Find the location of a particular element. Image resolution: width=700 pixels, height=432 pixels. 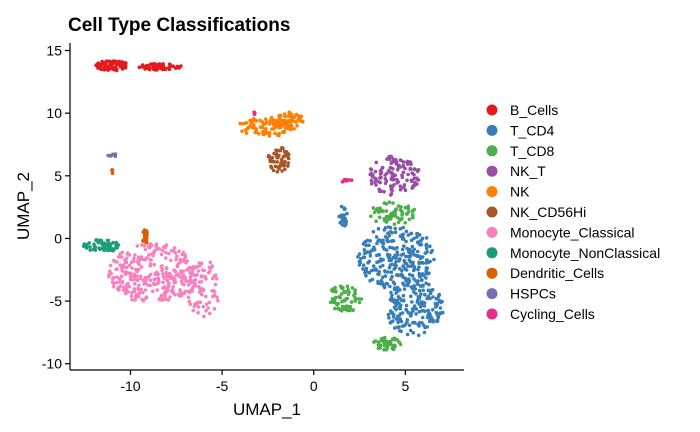

legend-label: T_CD4 is located at coordinates (532, 130).